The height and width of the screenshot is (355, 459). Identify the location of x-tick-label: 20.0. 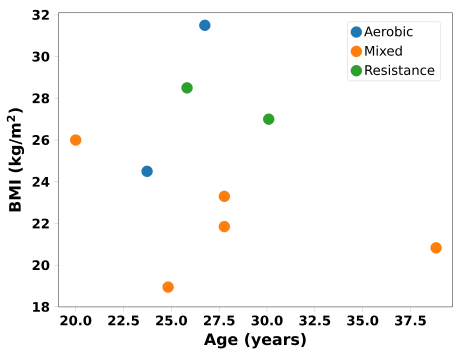
(76, 320).